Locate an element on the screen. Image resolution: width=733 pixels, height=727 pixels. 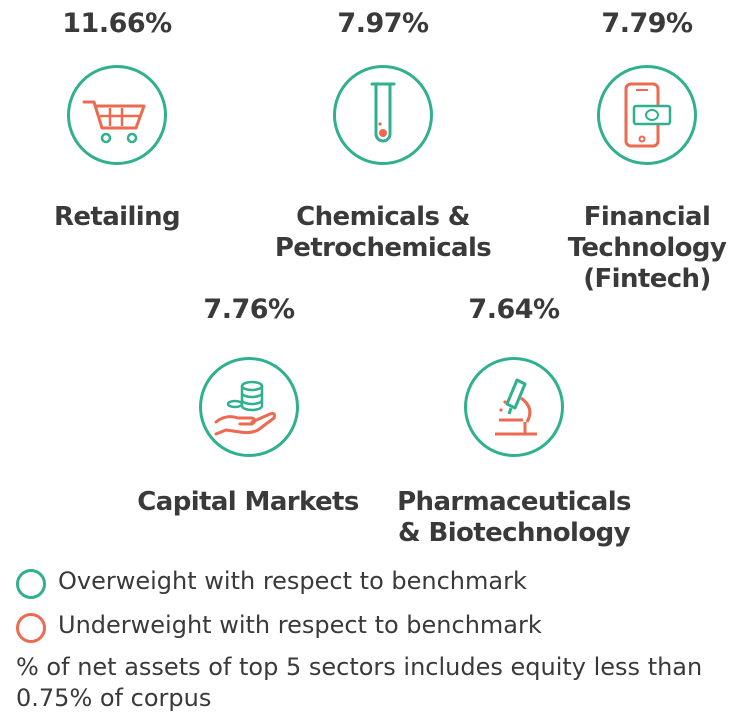
sector-name-hand-coins: Capital Markets is located at coordinates (248, 502).